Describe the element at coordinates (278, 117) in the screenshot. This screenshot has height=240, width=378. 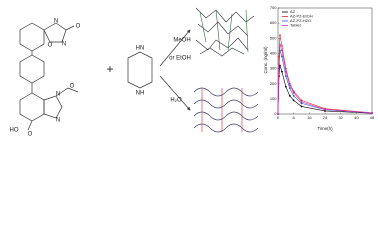
I see `x-tick-label: 0` at that location.